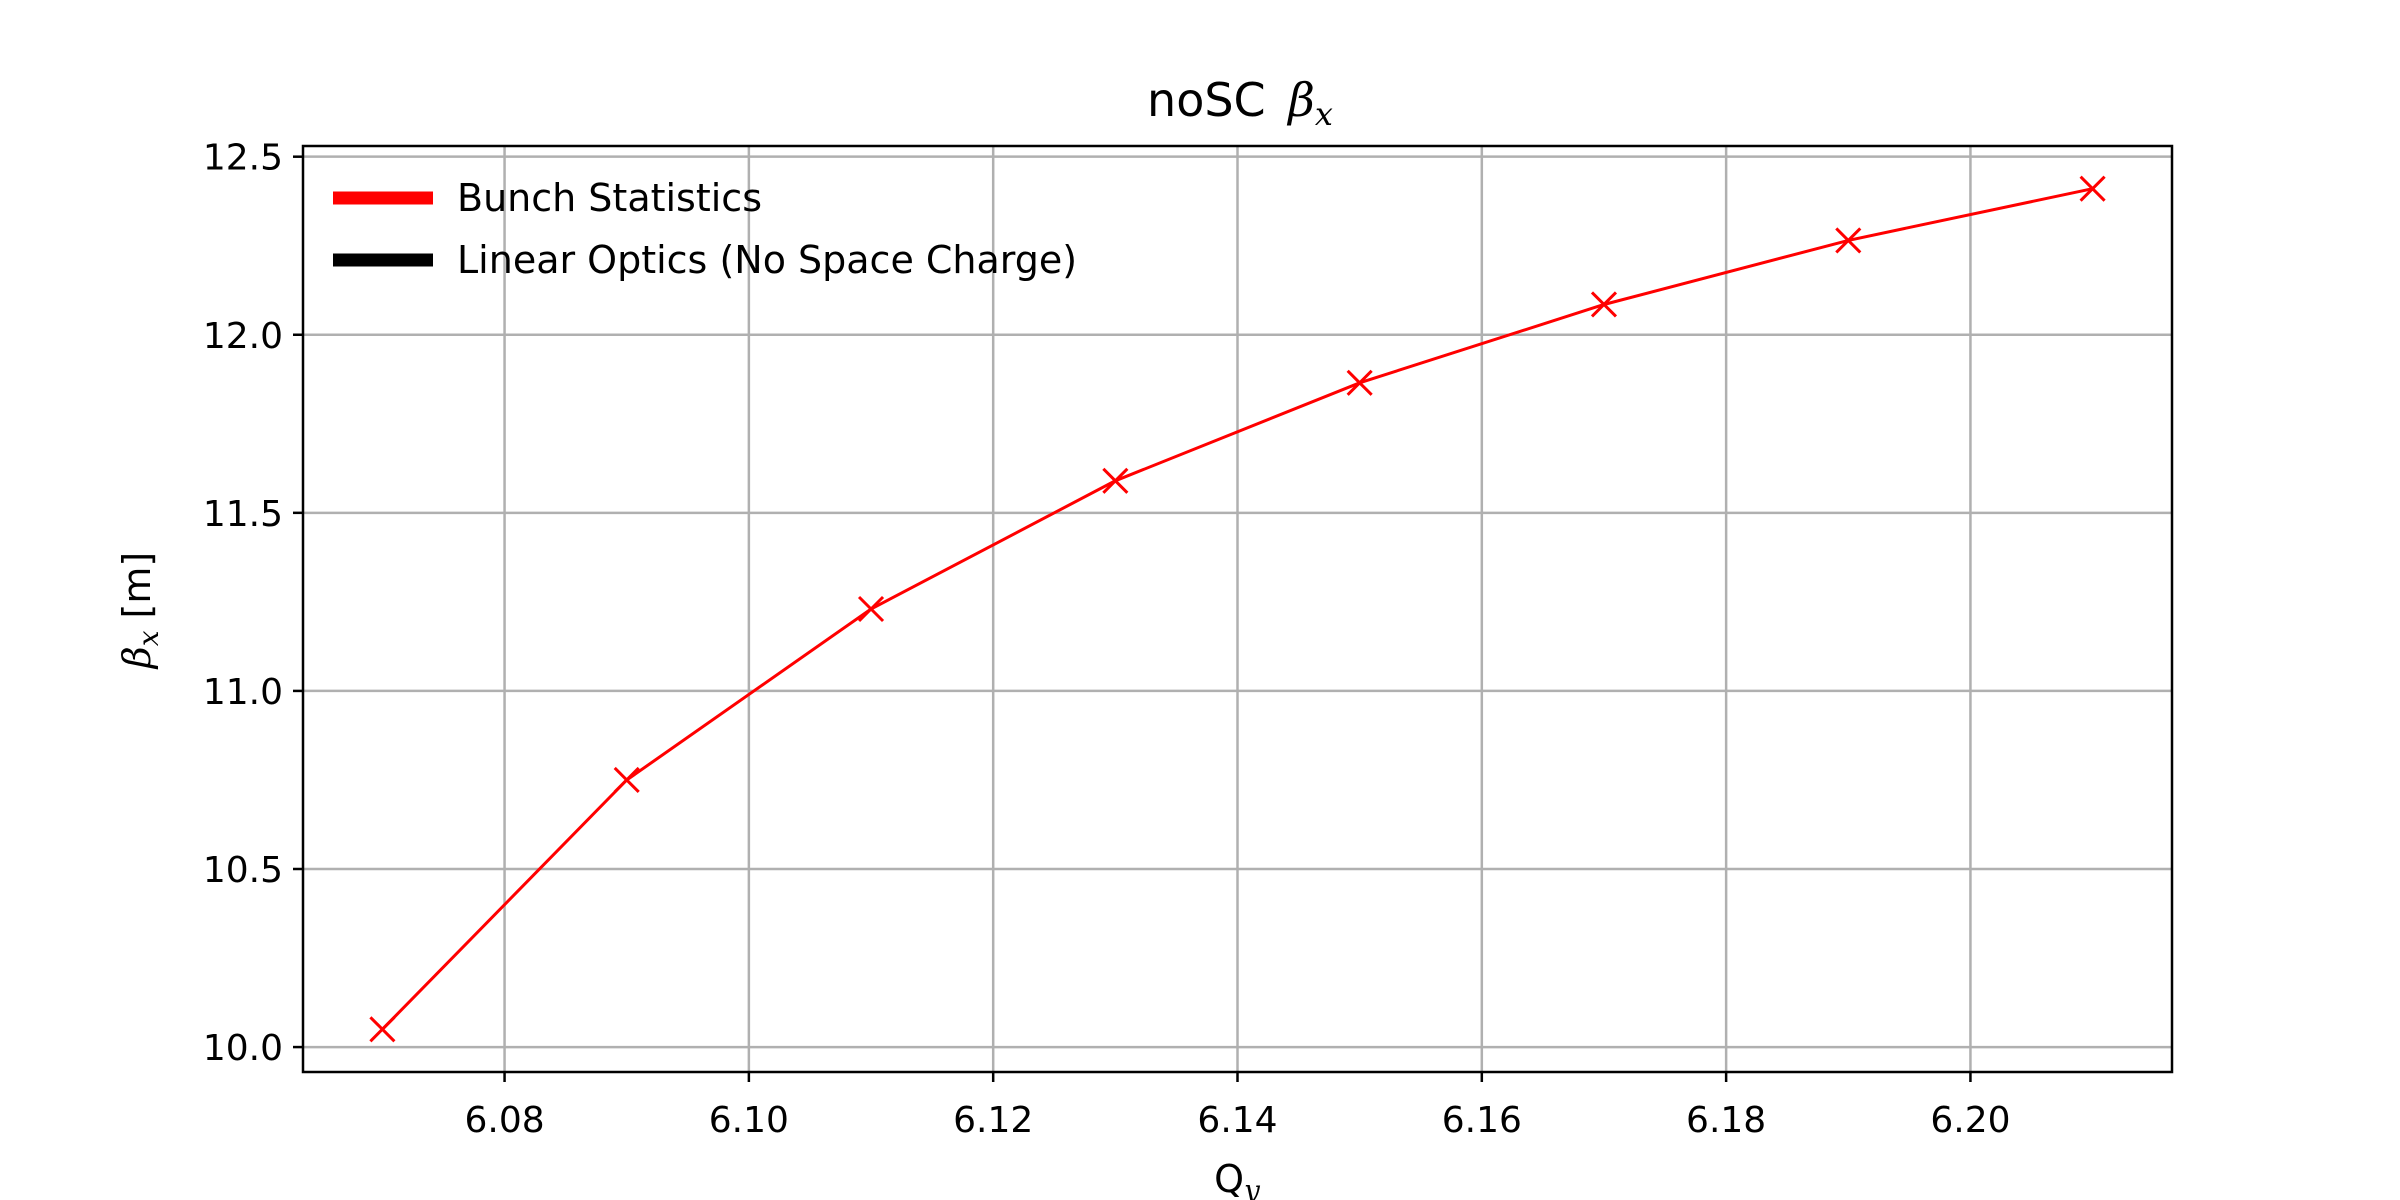 This screenshot has width=2400, height=1200. Describe the element at coordinates (749, 1120) in the screenshot. I see `x-tick-label: 6.10` at that location.